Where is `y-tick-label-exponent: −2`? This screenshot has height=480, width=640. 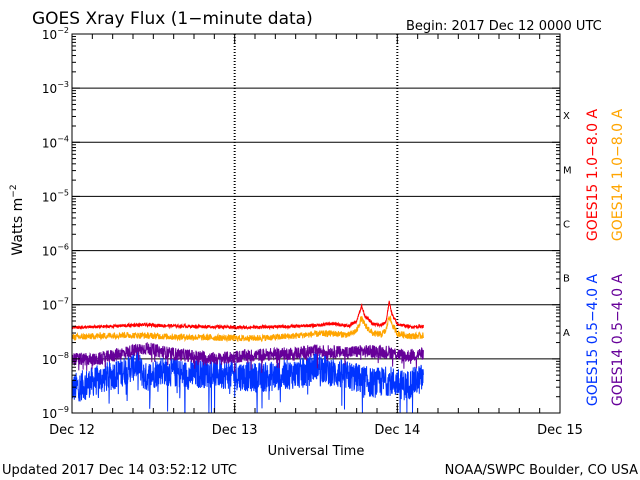 y-tick-label-exponent: −2 is located at coordinates (63, 30).